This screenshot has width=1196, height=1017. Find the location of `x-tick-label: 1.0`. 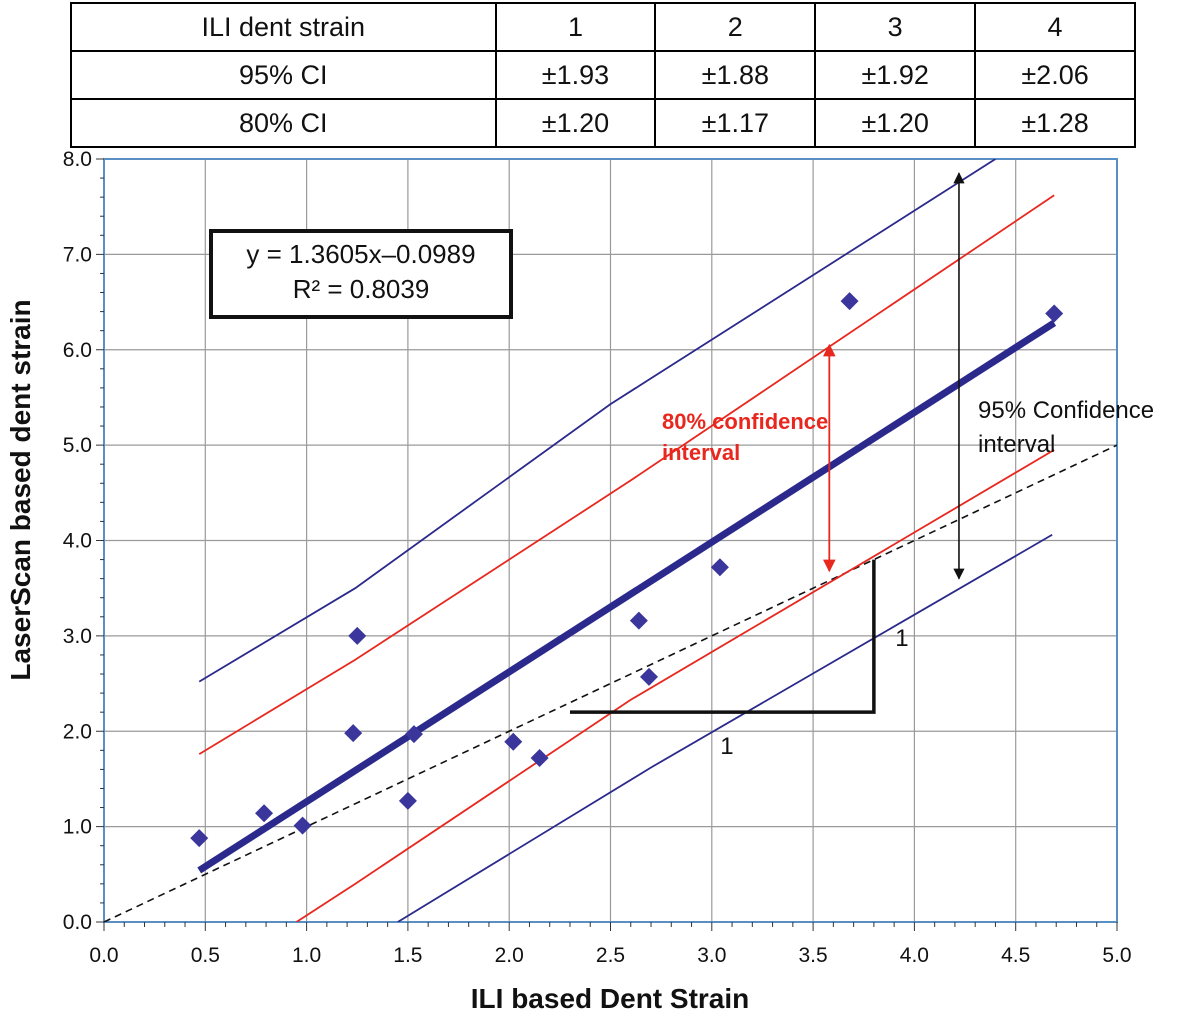

x-tick-label: 1.0 is located at coordinates (306, 955).